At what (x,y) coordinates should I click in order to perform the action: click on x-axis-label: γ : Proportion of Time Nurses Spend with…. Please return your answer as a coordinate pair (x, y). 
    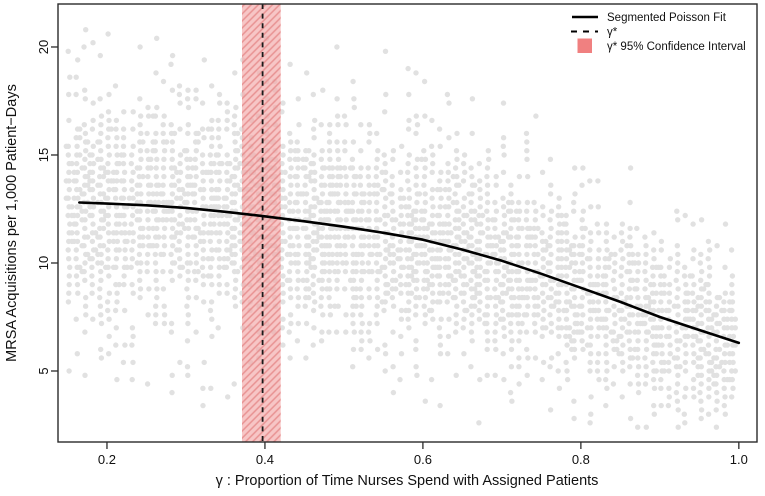
    Looking at the image, I should click on (407, 481).